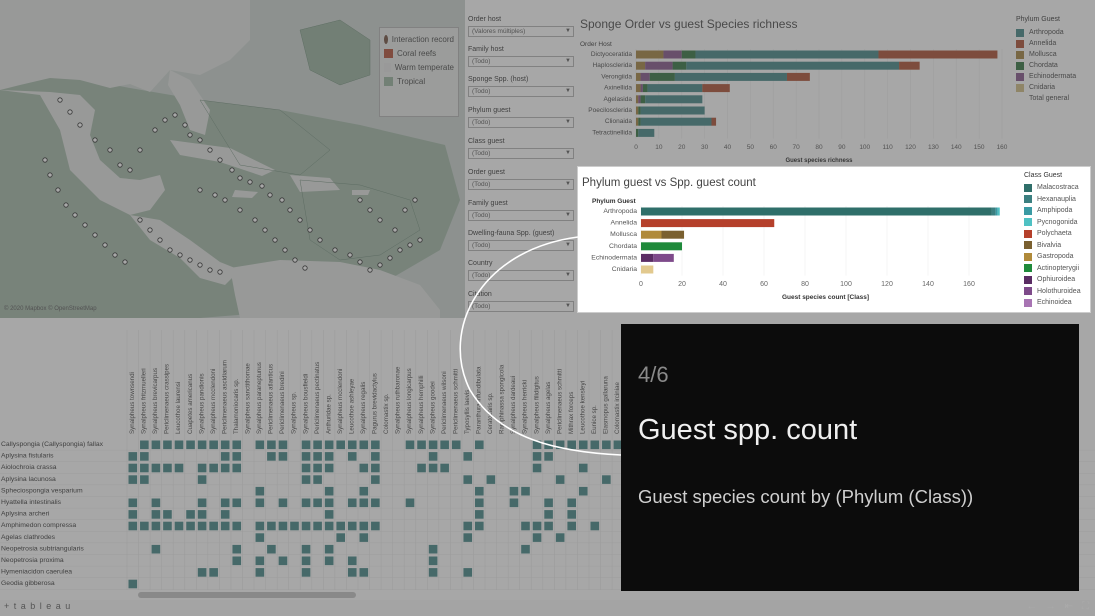 Image resolution: width=1095 pixels, height=616 pixels. What do you see at coordinates (521, 86) in the screenshot?
I see `filter-sponge-spp-host: Sponge Spp. (host) (Todo) ▼` at bounding box center [521, 86].